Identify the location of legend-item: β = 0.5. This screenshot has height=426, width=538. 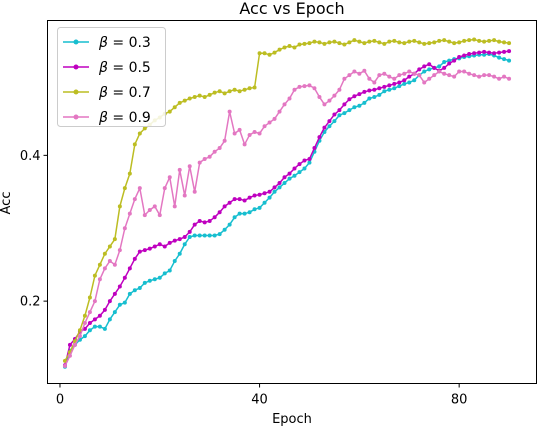
(107, 68).